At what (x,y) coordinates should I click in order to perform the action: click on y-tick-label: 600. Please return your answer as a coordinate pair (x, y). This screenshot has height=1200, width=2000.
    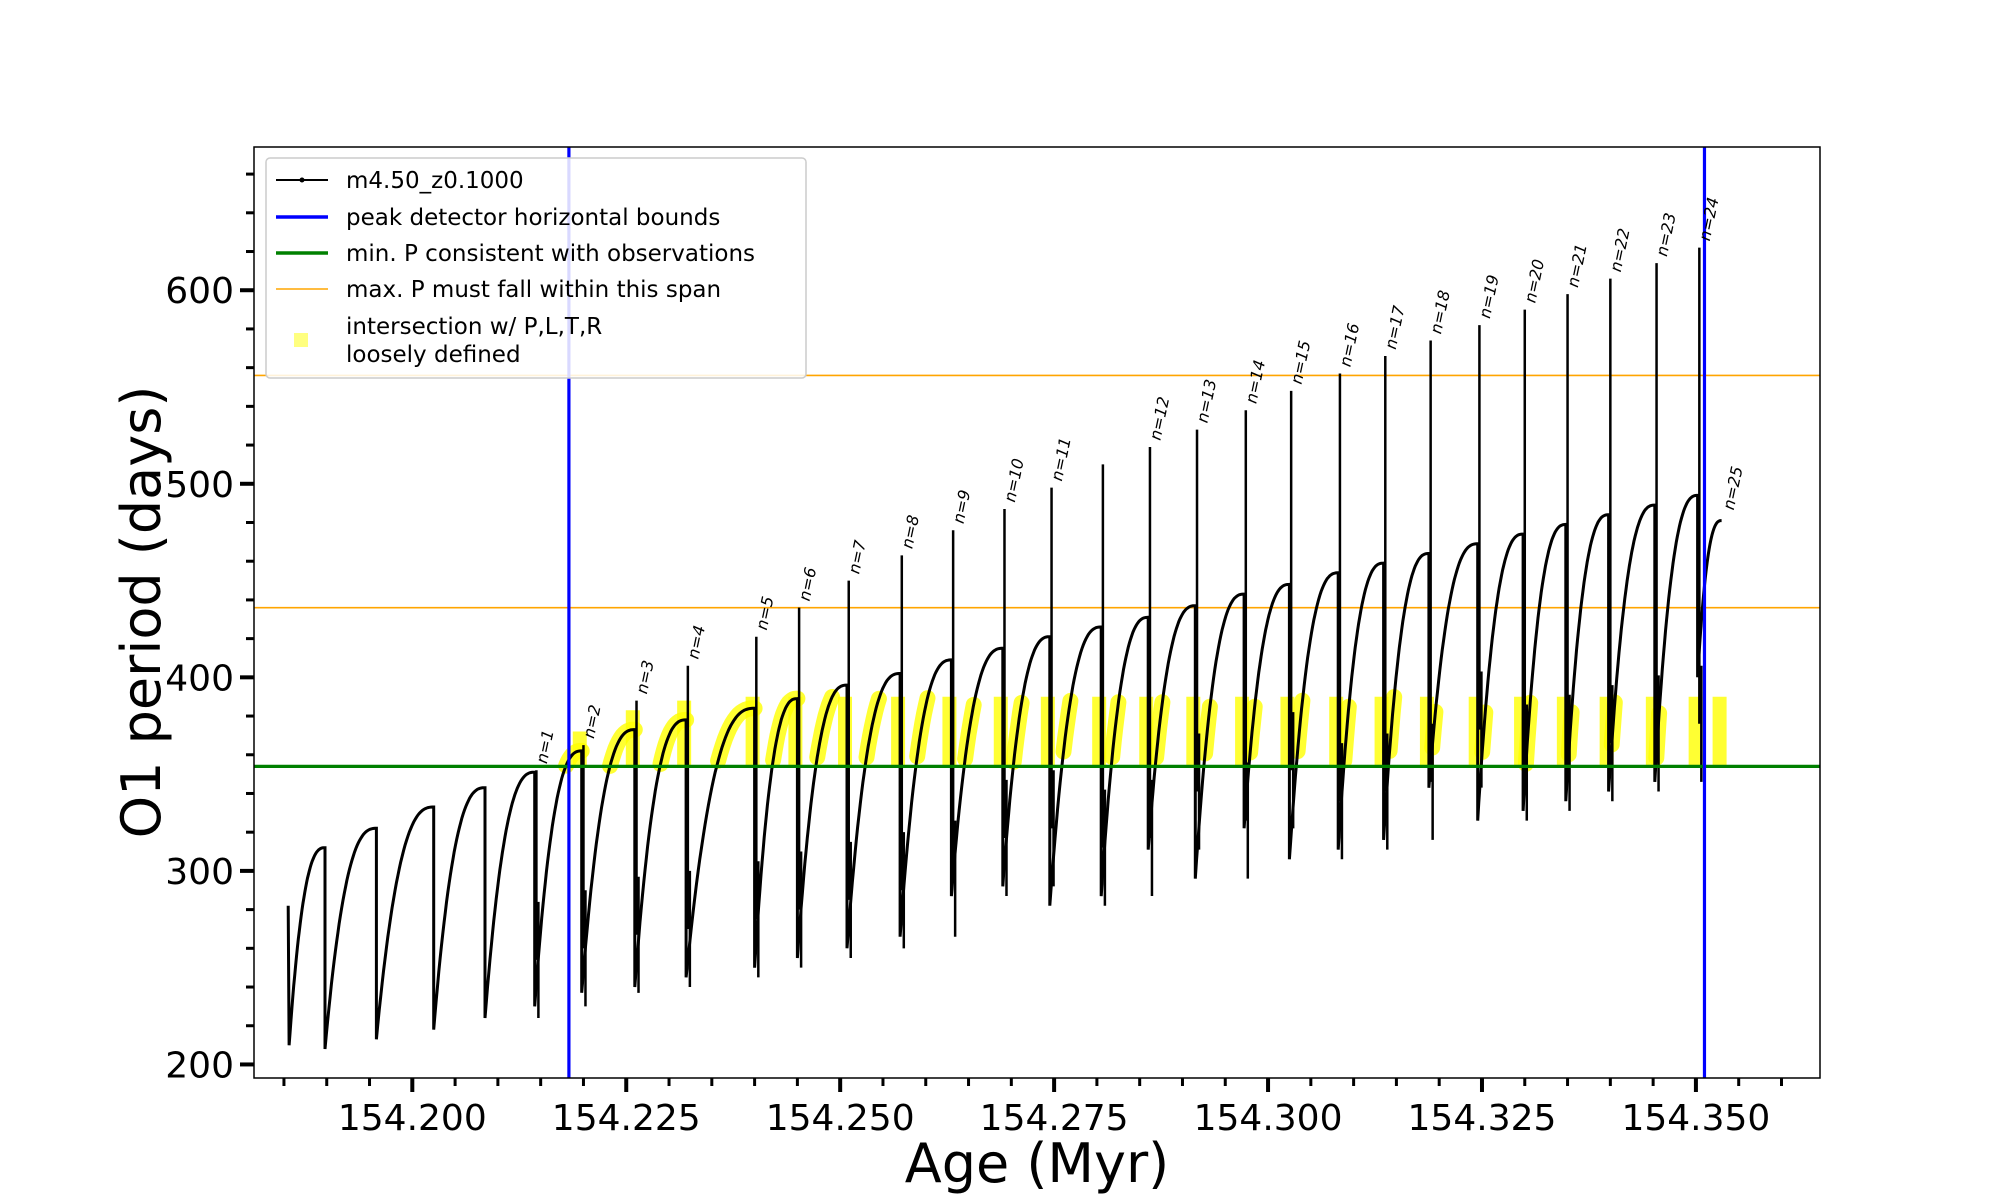
    Looking at the image, I should click on (199, 291).